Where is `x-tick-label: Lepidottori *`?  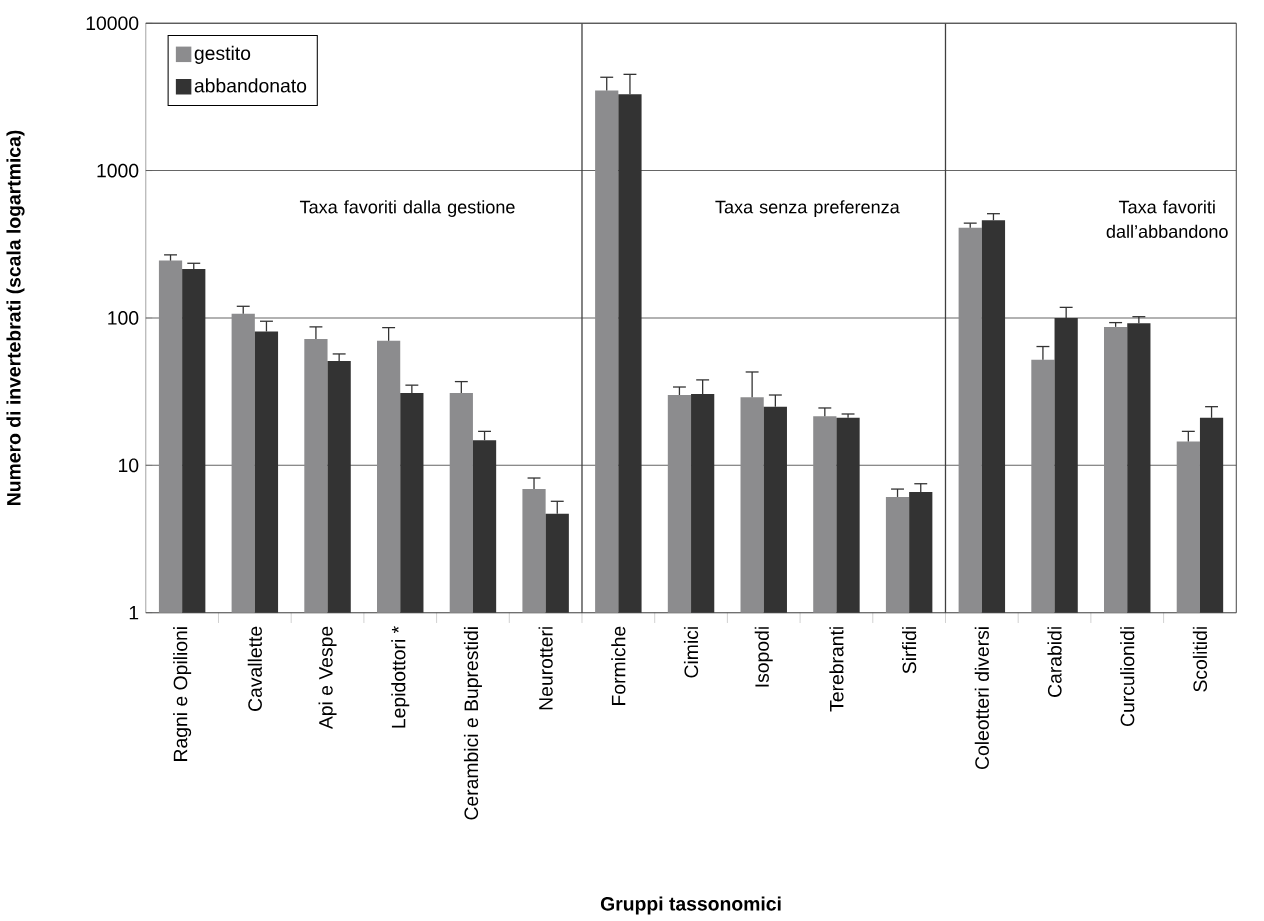 x-tick-label: Lepidottori * is located at coordinates (400, 677).